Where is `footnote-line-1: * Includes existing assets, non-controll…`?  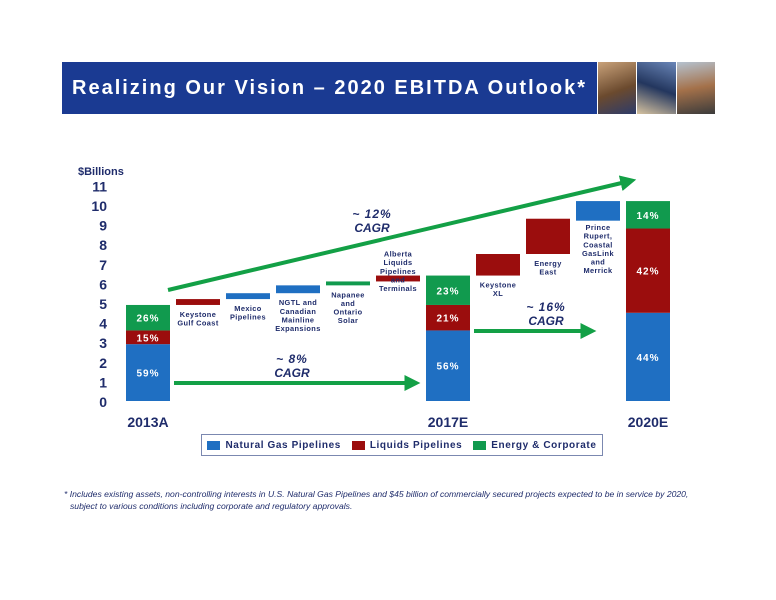 footnote-line-1: * Includes existing assets, non-controll… is located at coordinates (376, 494).